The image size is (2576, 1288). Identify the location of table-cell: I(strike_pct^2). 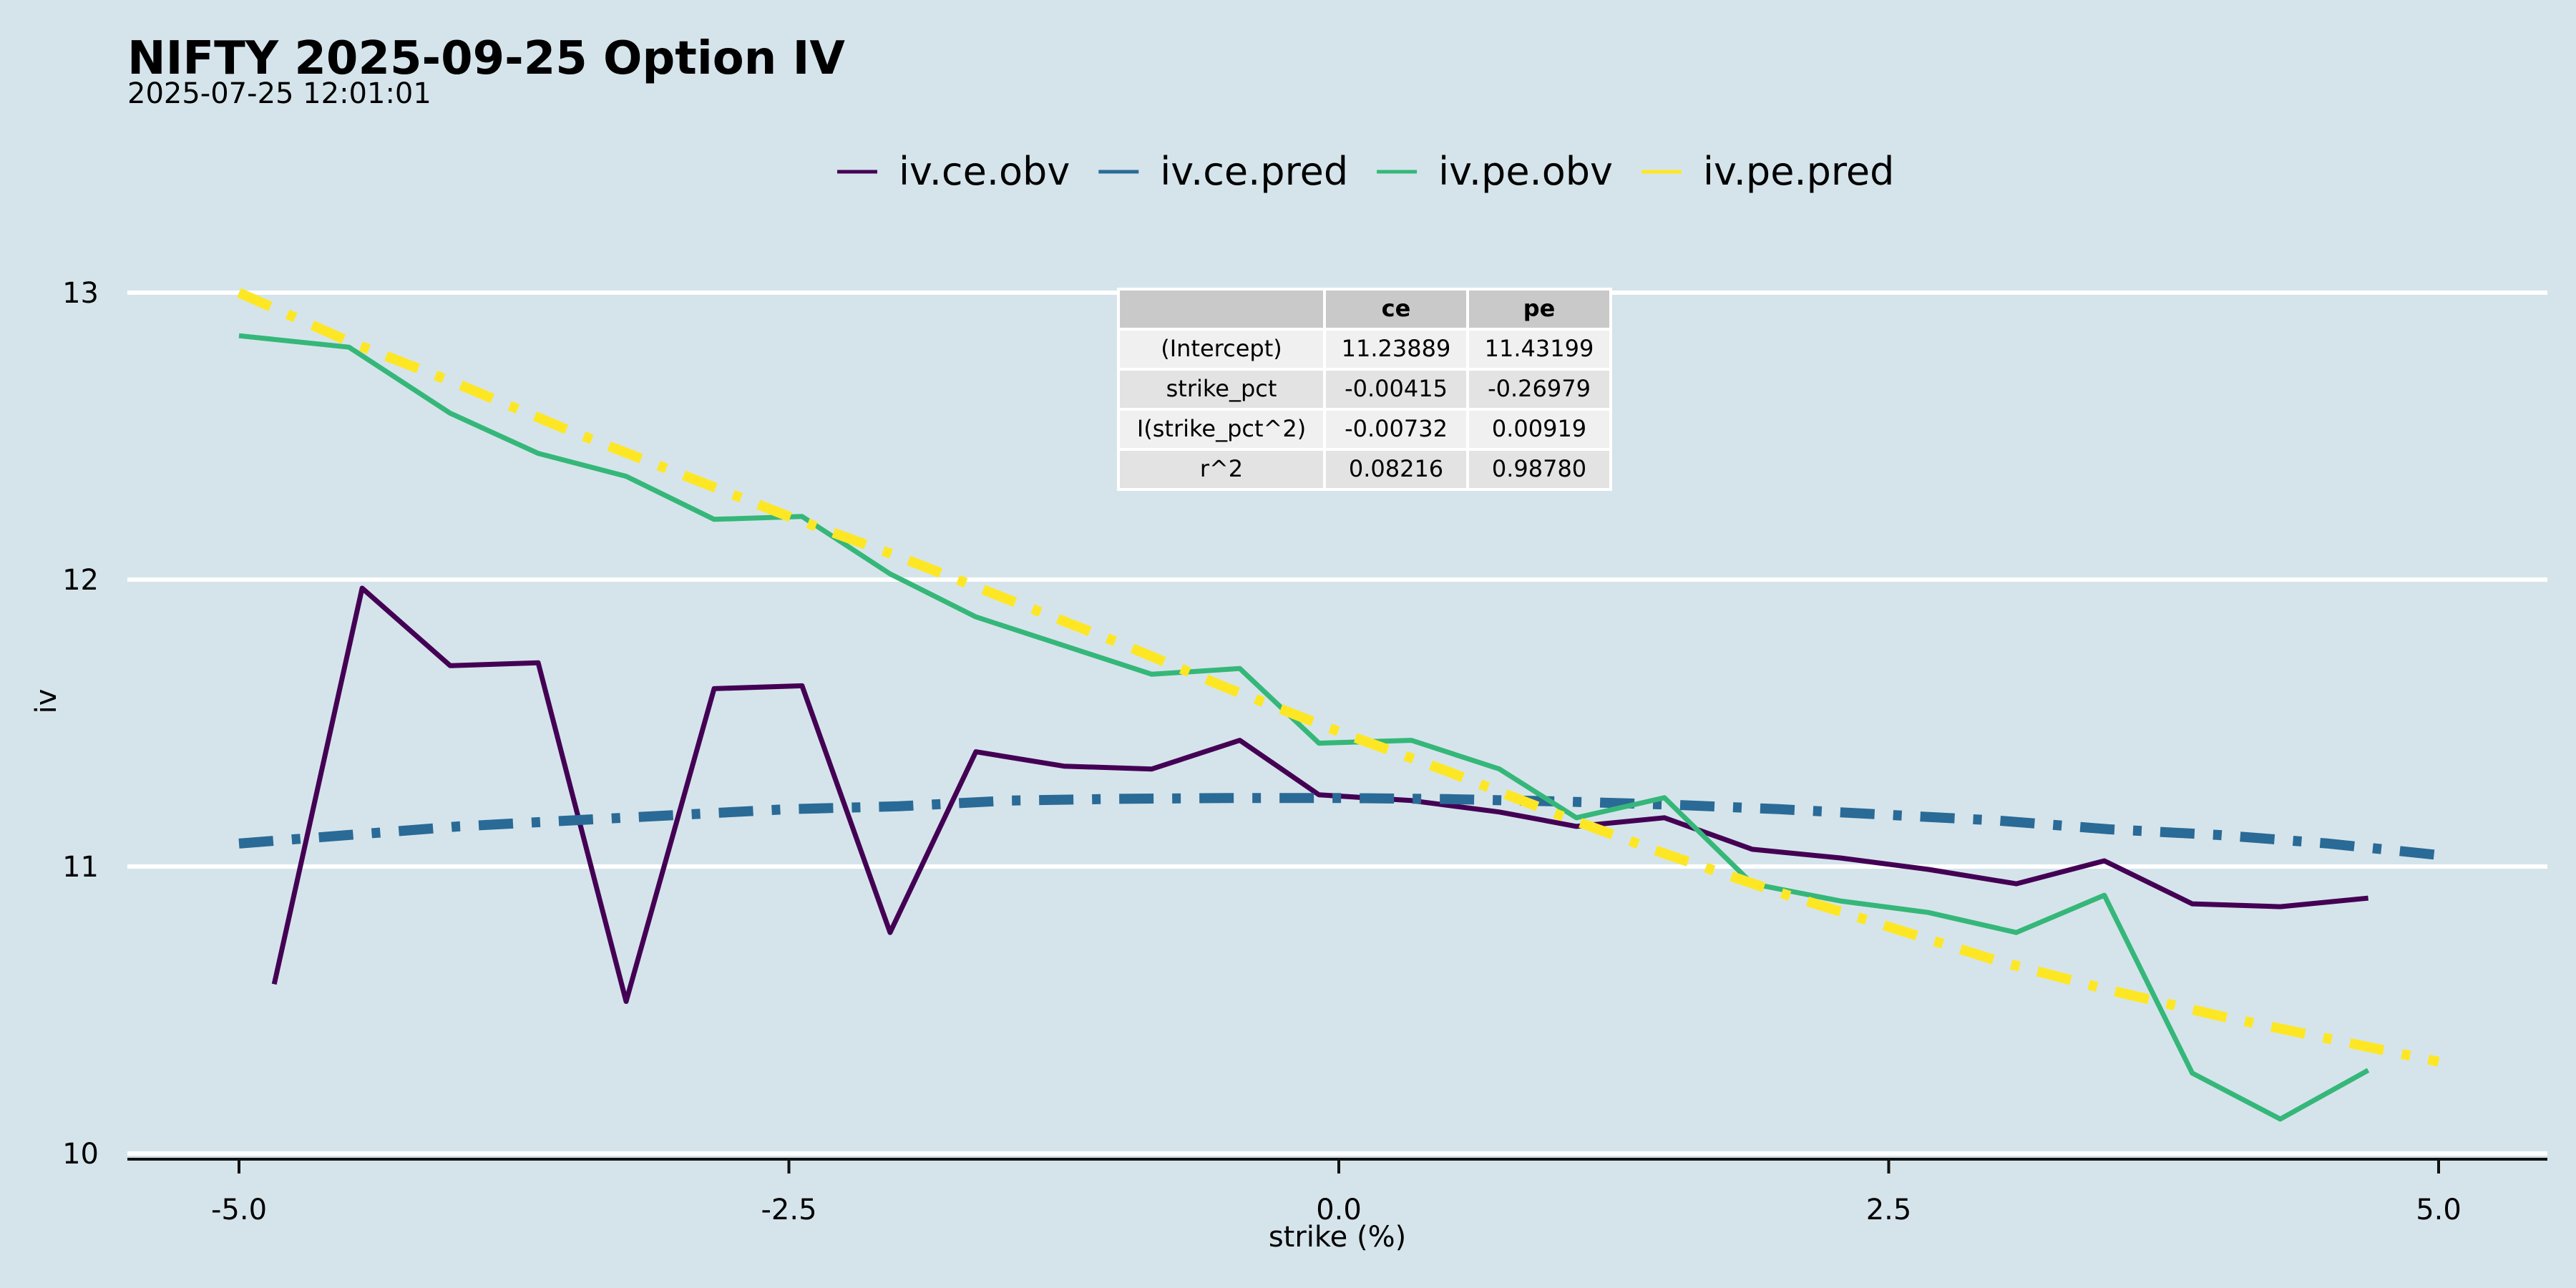
(1221, 428).